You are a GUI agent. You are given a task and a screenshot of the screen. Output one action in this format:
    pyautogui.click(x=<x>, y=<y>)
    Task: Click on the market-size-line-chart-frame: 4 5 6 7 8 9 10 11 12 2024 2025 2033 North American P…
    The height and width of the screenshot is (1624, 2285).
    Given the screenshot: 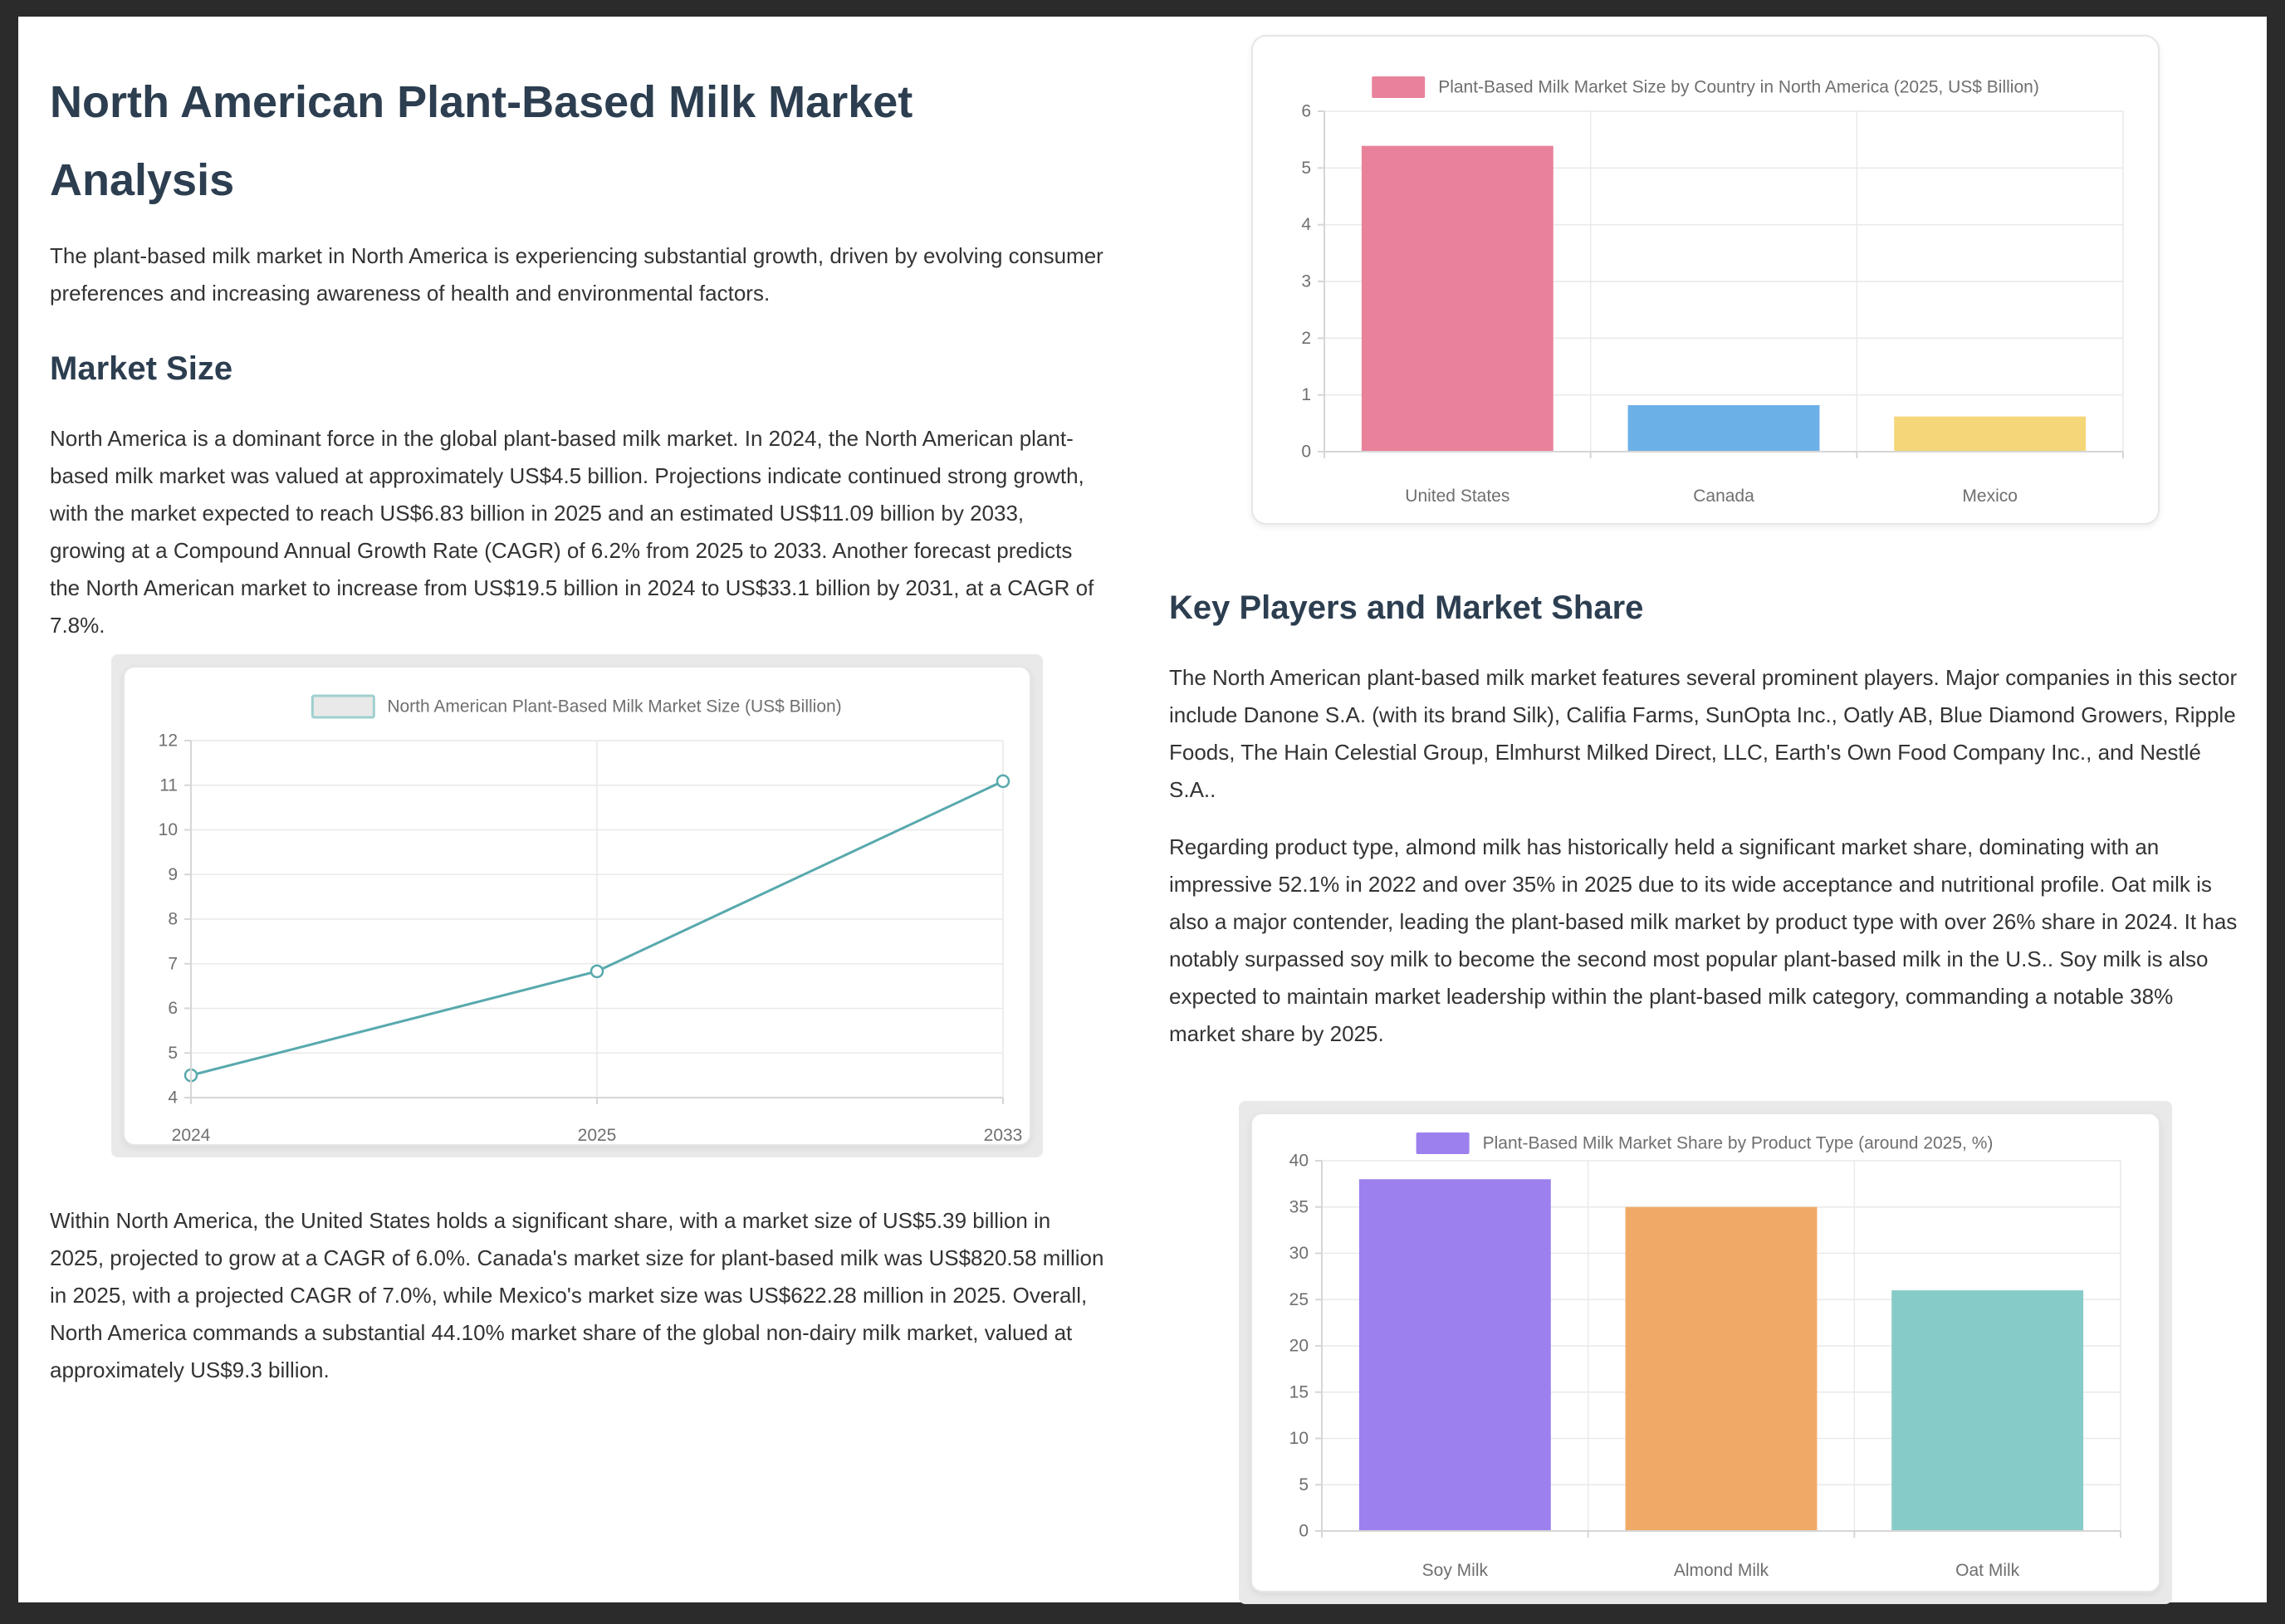 What is the action you would take?
    pyautogui.click(x=577, y=905)
    